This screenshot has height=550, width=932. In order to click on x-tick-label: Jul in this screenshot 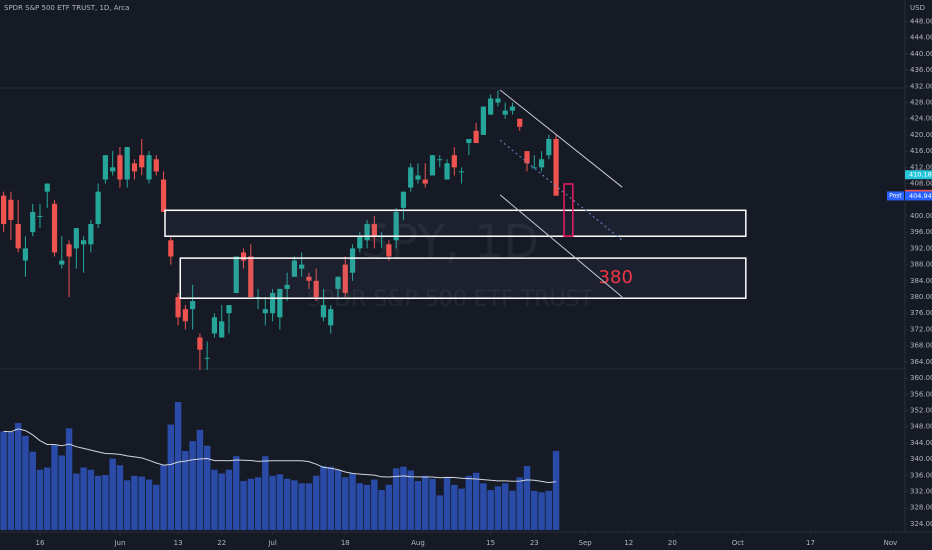, I will do `click(272, 543)`.